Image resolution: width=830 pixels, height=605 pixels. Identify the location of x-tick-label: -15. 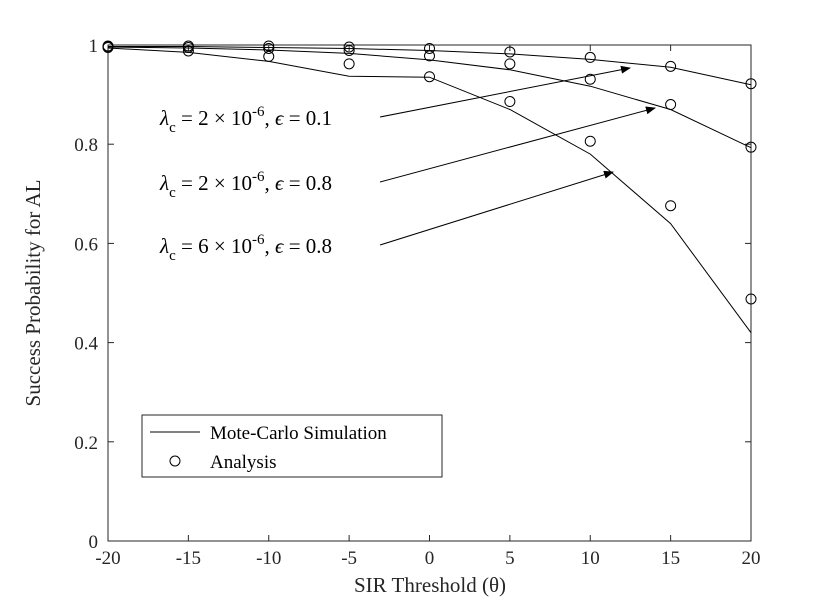
(188, 558).